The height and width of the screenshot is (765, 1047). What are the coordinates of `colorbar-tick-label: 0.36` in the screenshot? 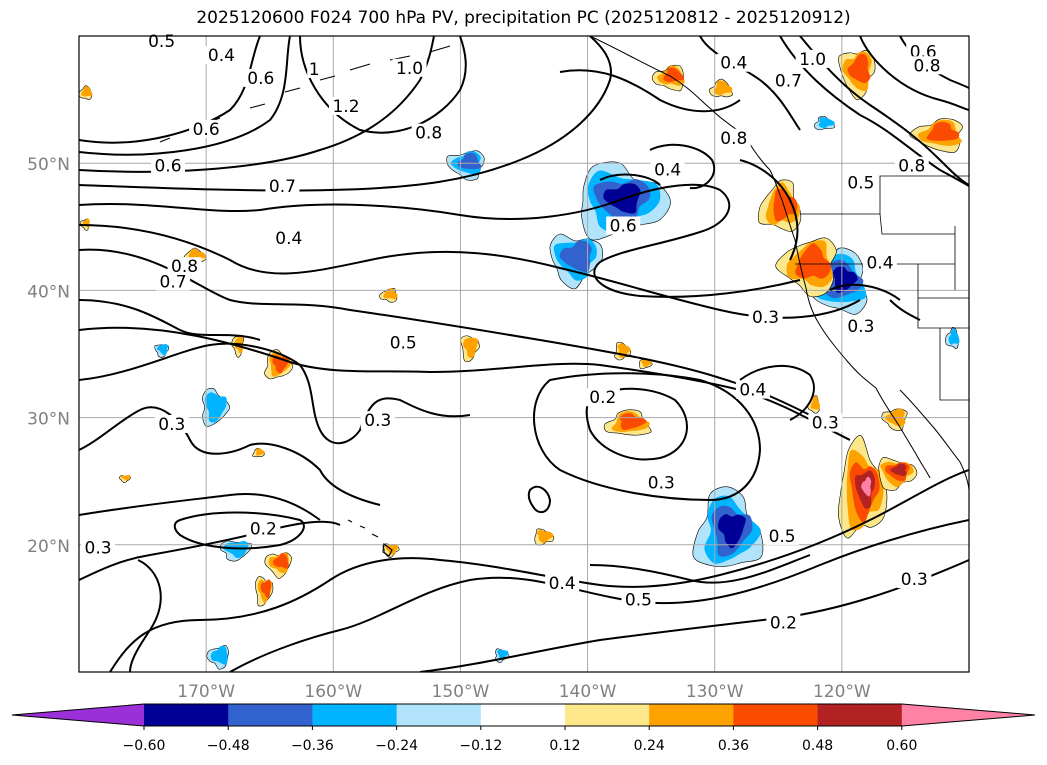 It's located at (733, 746).